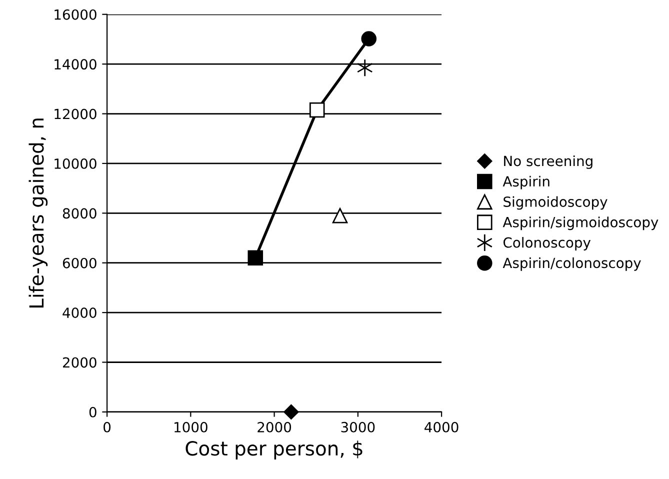  Describe the element at coordinates (275, 427) in the screenshot. I see `x-tick-label: 2000` at that location.